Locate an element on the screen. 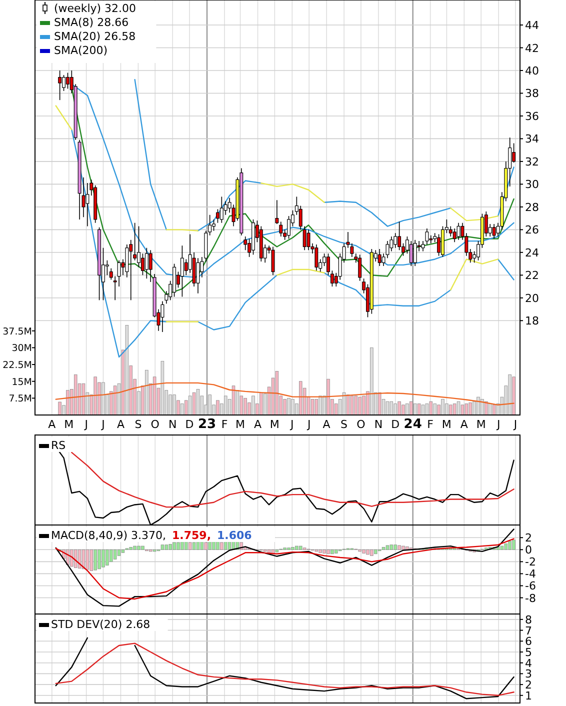 The width and height of the screenshot is (566, 706). y2-tick-label: 22.5M is located at coordinates (17, 366).